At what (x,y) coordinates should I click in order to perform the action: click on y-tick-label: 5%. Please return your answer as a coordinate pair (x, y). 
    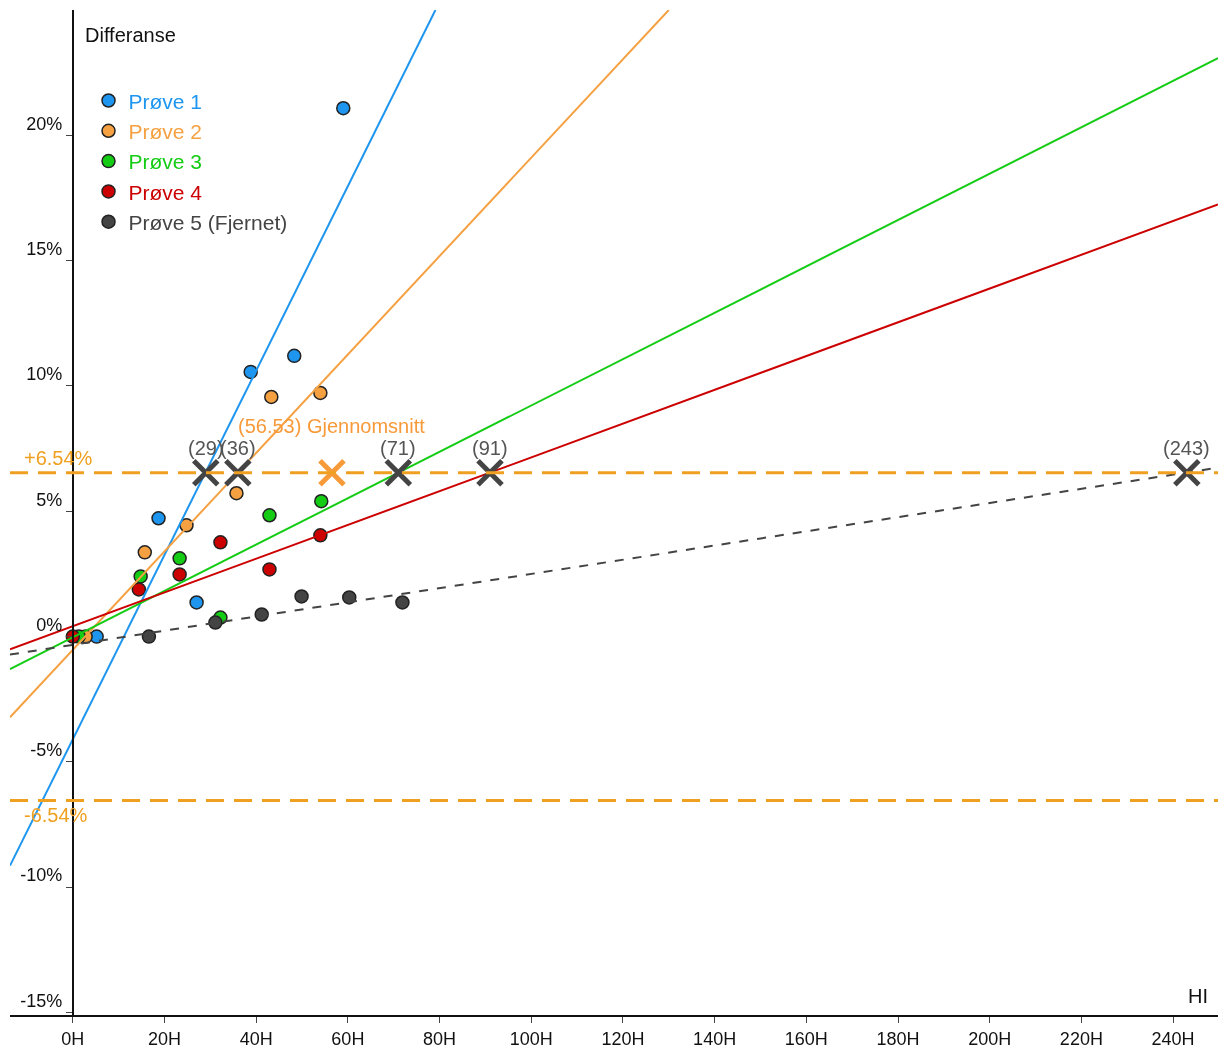
    Looking at the image, I should click on (49, 499).